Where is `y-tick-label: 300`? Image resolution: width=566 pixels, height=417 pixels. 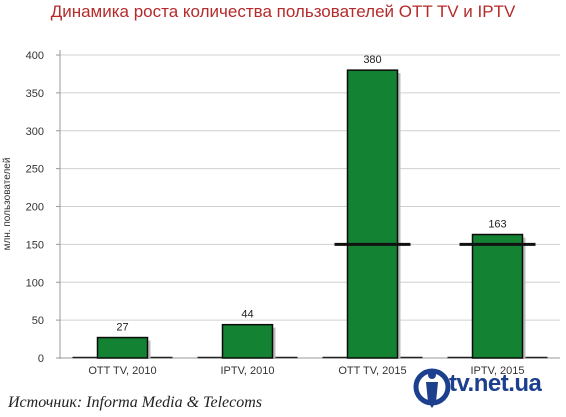 y-tick-label: 300 is located at coordinates (35, 132).